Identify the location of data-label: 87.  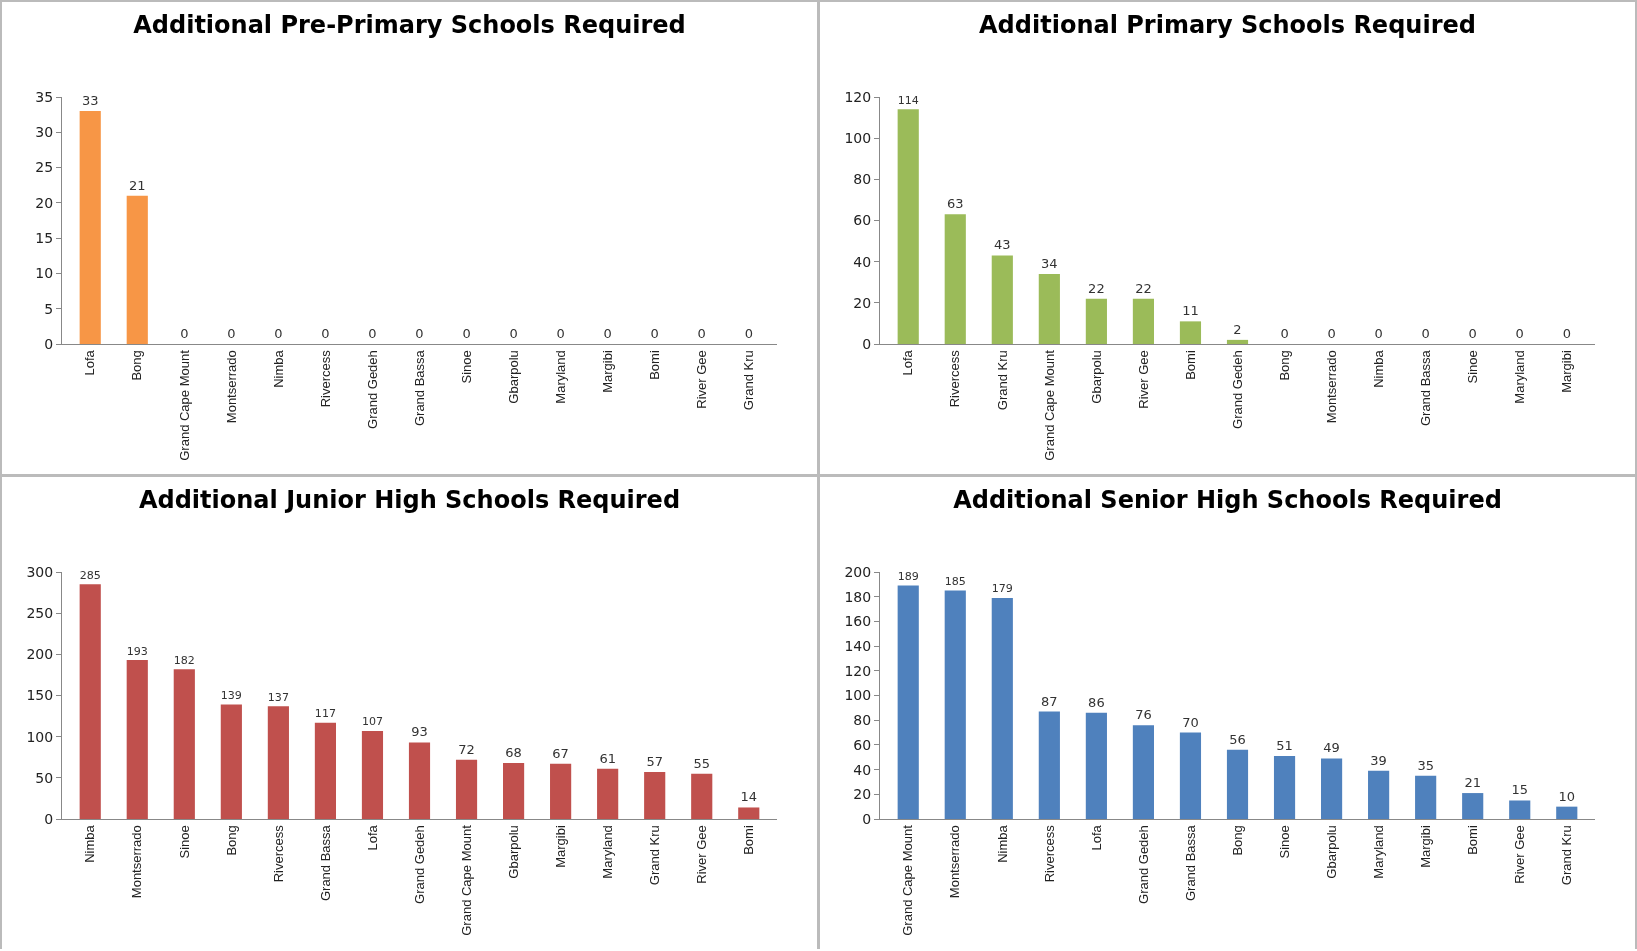
(1049, 701).